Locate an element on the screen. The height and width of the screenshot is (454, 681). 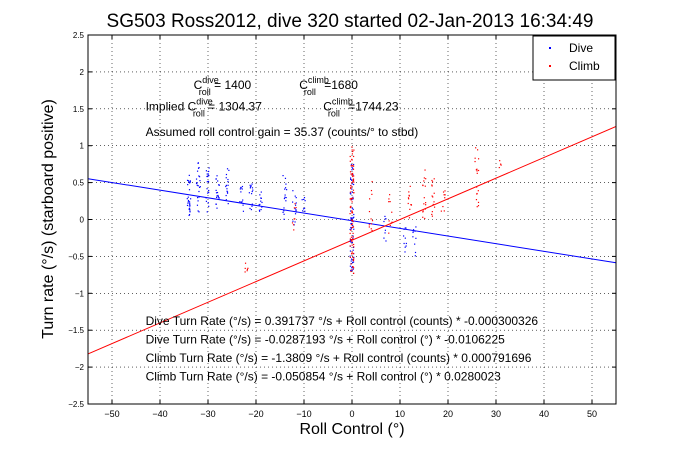
x-tick-label: 40 is located at coordinates (544, 414).